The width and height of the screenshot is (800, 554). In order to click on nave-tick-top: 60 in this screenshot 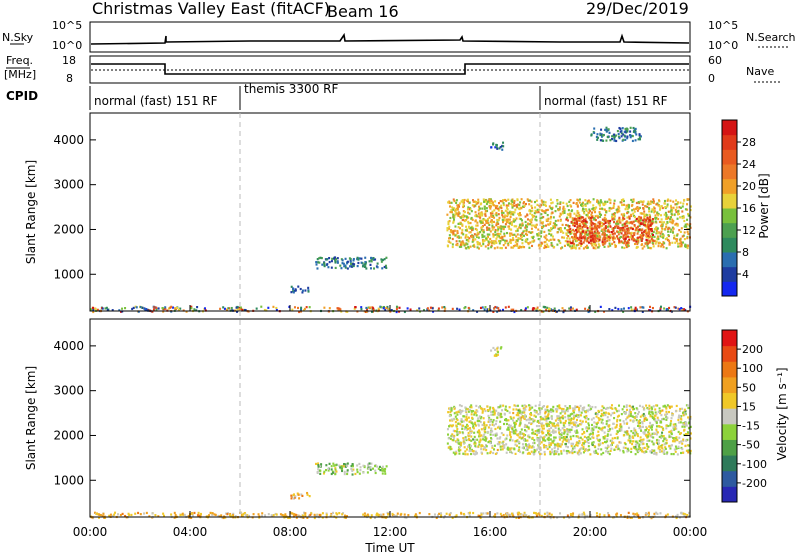, I will do `click(715, 60)`.